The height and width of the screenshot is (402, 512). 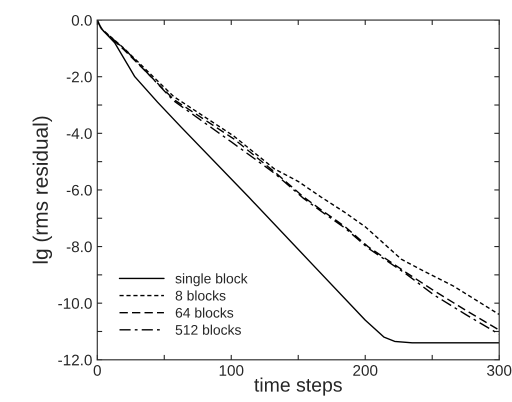 I want to click on y-tick-label: -4.0, so click(x=79, y=134).